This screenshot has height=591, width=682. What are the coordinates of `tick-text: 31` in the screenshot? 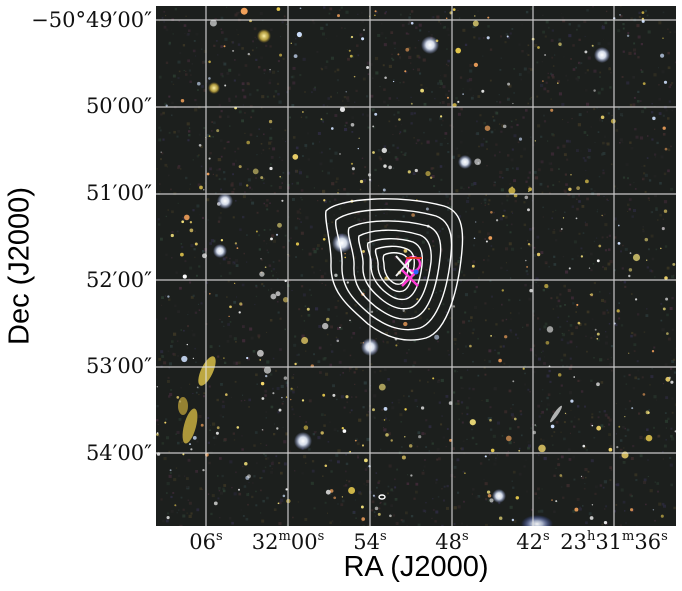 It's located at (609, 542).